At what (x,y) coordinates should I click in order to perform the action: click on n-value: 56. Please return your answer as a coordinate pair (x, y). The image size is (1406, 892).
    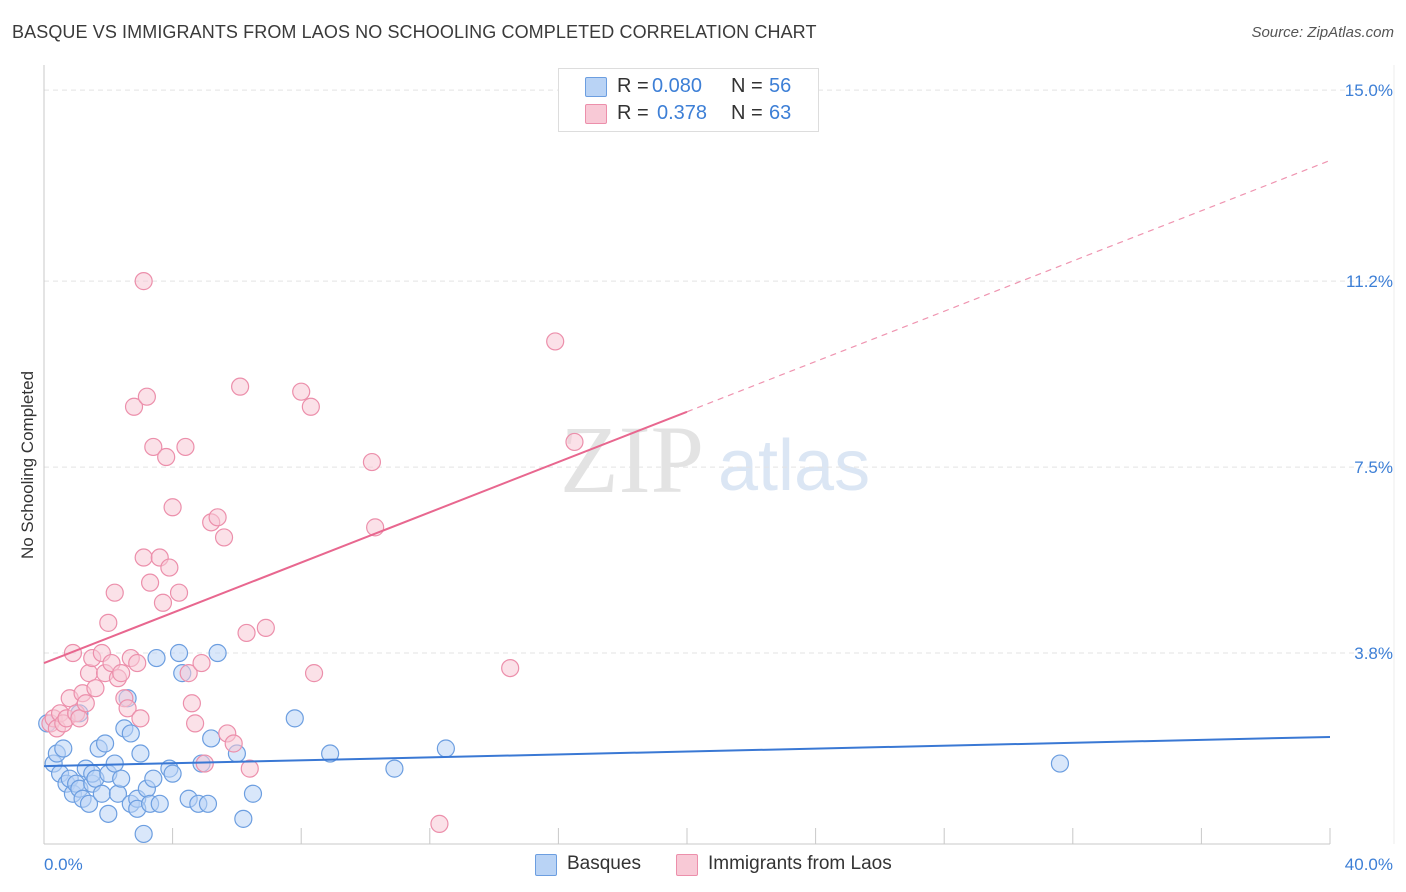
    Looking at the image, I should click on (780, 86).